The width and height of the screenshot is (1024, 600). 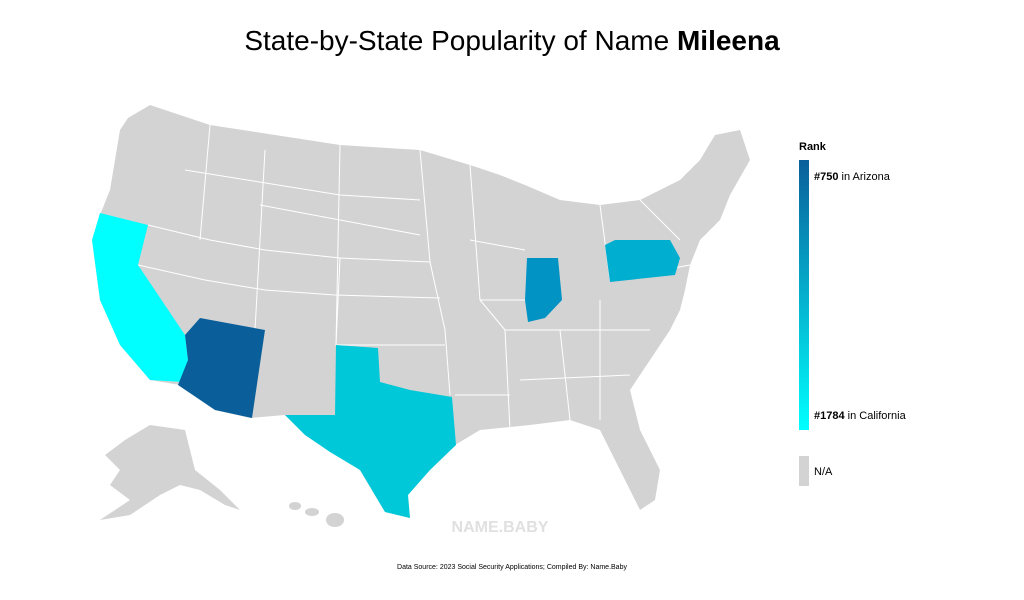 What do you see at coordinates (804, 295) in the screenshot?
I see `legend-gradient` at bounding box center [804, 295].